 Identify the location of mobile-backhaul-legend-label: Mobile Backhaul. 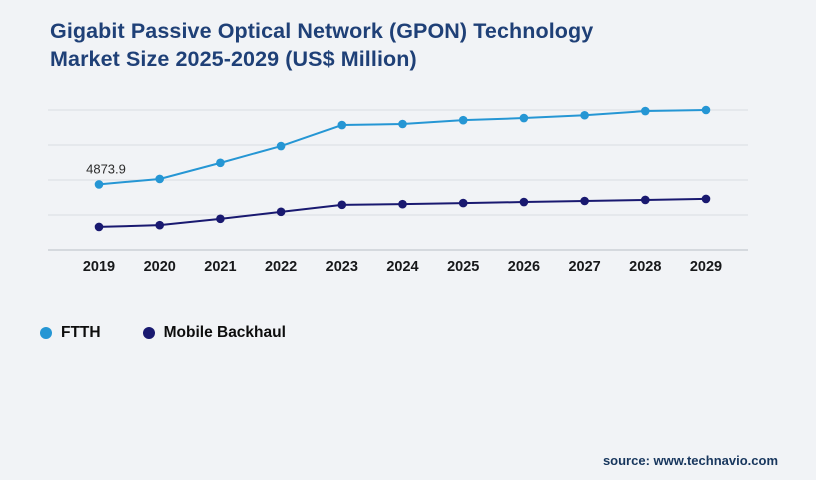
(224, 332).